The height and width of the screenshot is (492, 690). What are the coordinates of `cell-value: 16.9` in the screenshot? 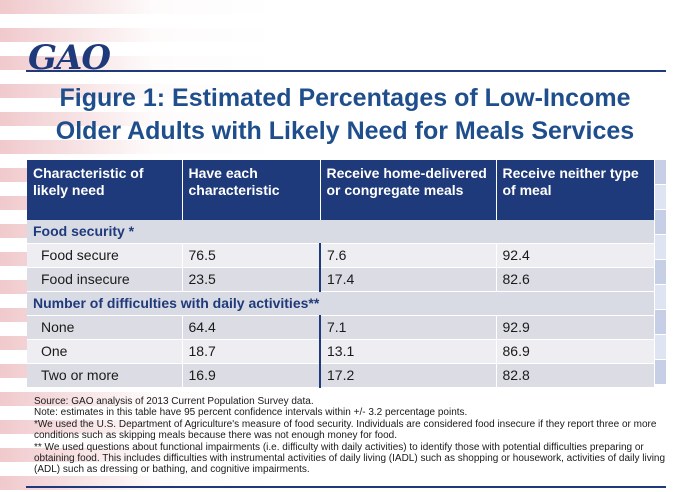 It's located at (251, 375).